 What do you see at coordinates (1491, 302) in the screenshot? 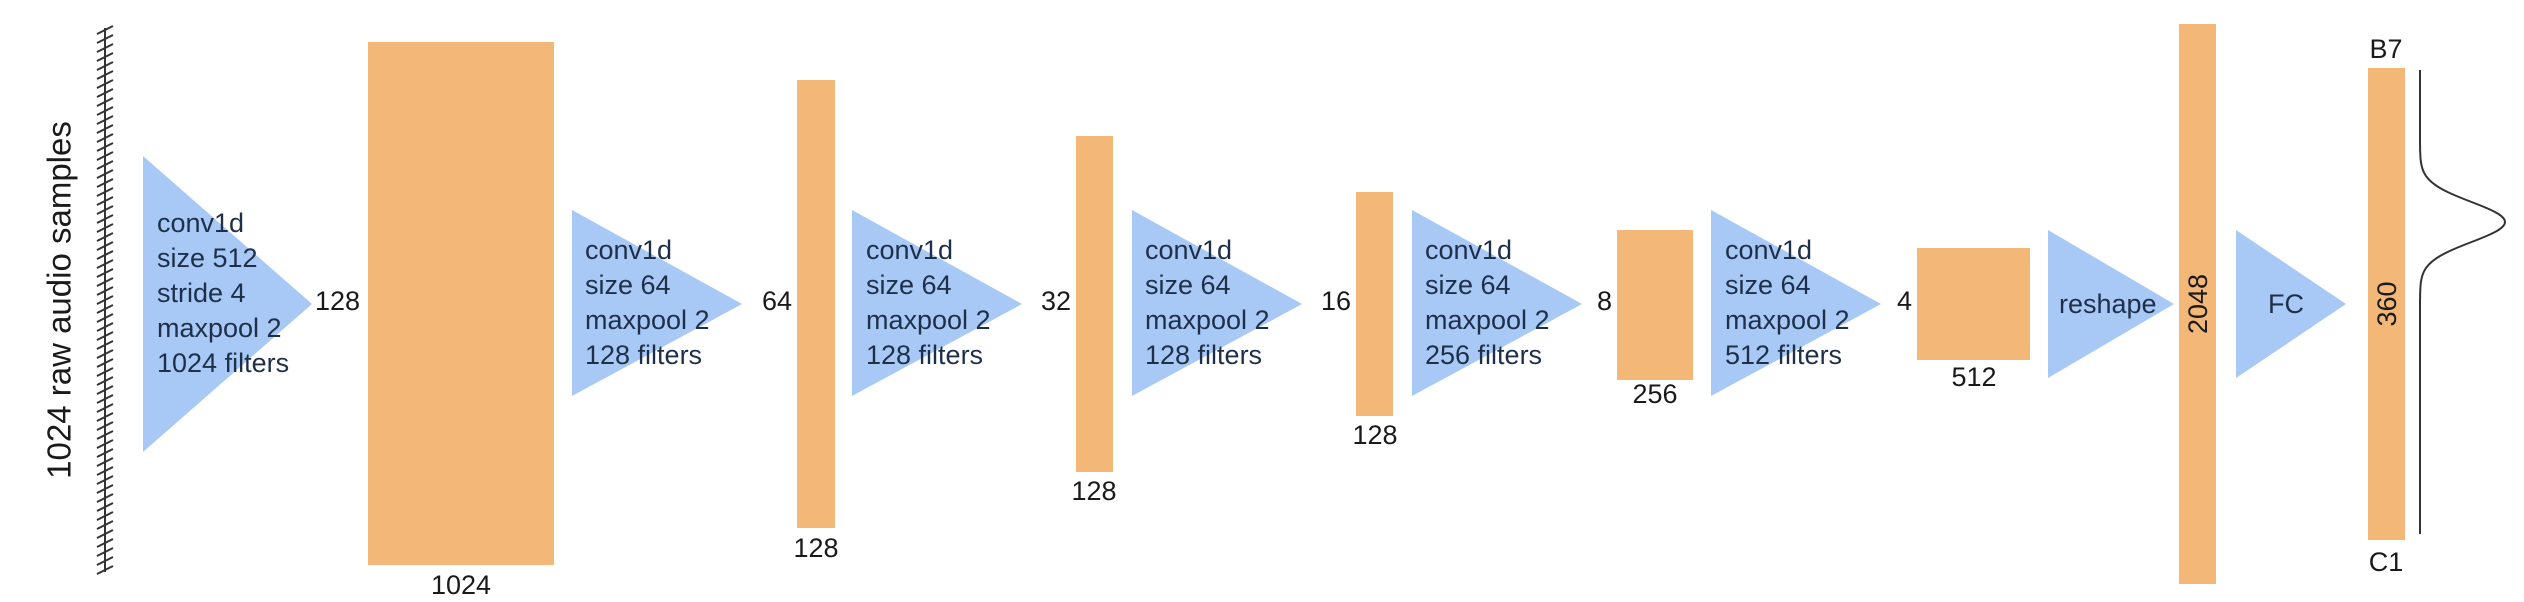
I see `conv-layer-5-label: conv1d size 64 maxpool 2 256 filters` at bounding box center [1491, 302].